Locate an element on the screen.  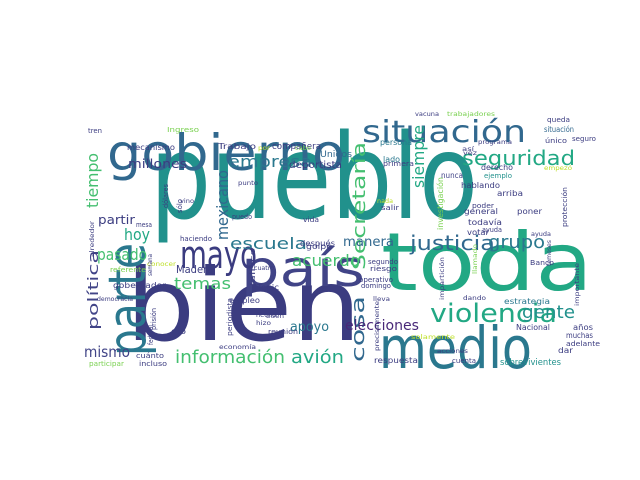
word-43: lado is located at coordinates (391, 159).